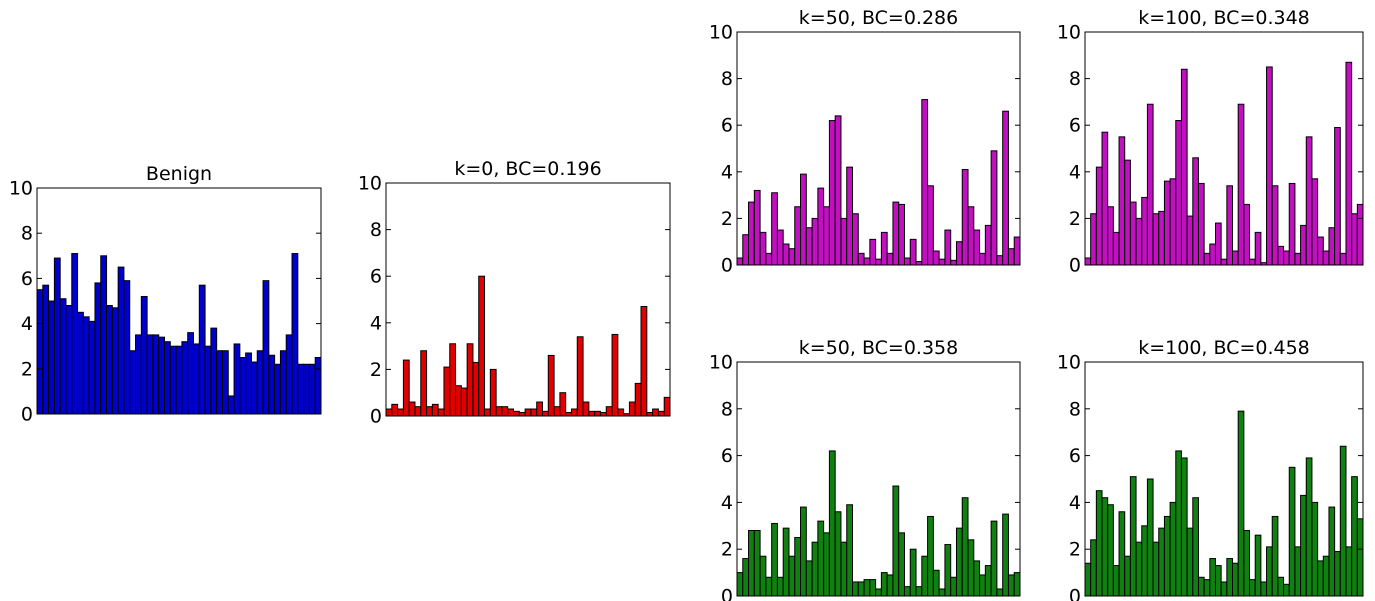 The width and height of the screenshot is (1375, 601). What do you see at coordinates (878, 18) in the screenshot?
I see `chart-title: k=50, BC=0.286` at bounding box center [878, 18].